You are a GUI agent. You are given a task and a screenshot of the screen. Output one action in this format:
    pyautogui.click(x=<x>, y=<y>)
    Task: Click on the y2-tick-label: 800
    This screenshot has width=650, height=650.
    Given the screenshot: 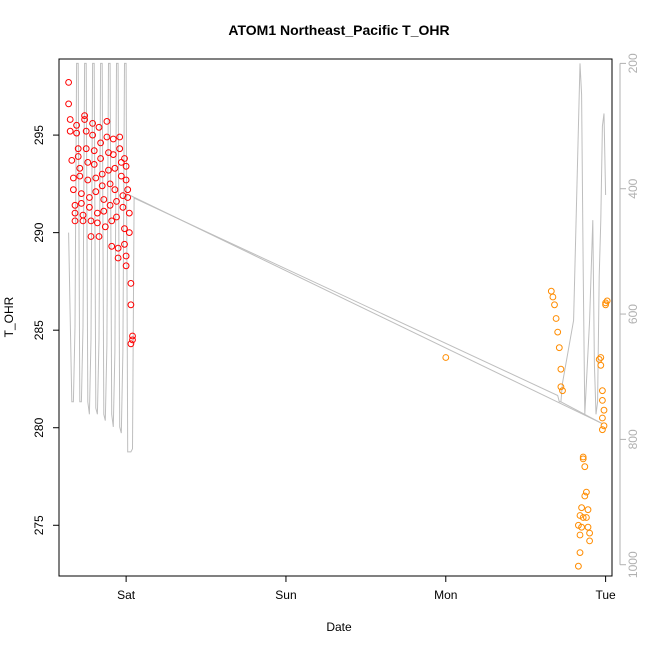 What is the action you would take?
    pyautogui.click(x=633, y=439)
    